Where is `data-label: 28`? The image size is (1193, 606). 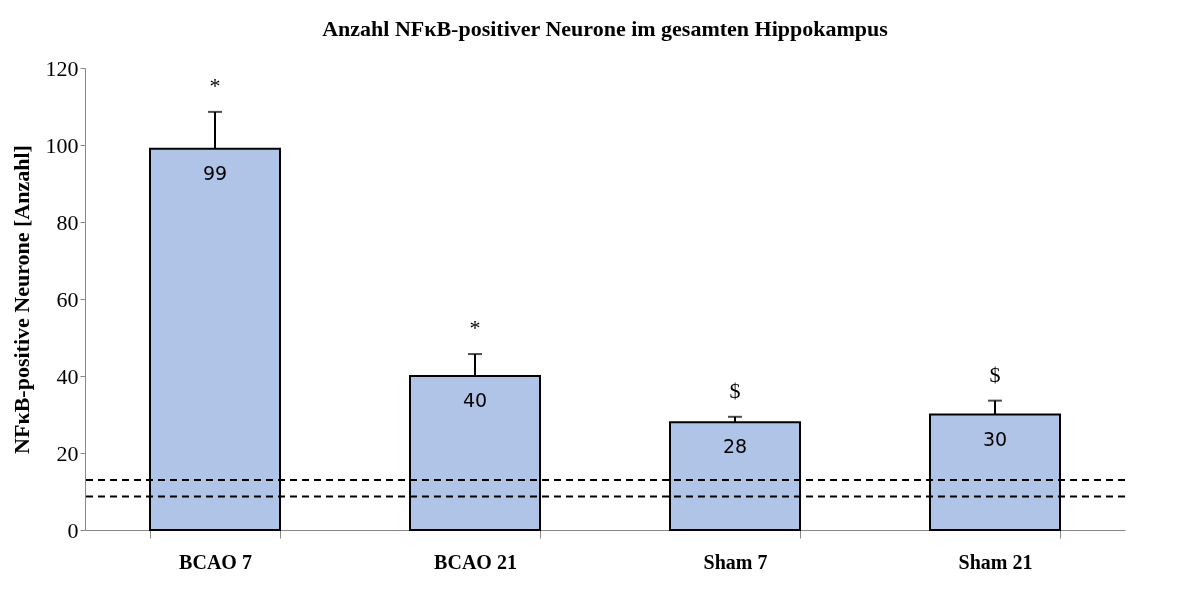 data-label: 28 is located at coordinates (735, 446).